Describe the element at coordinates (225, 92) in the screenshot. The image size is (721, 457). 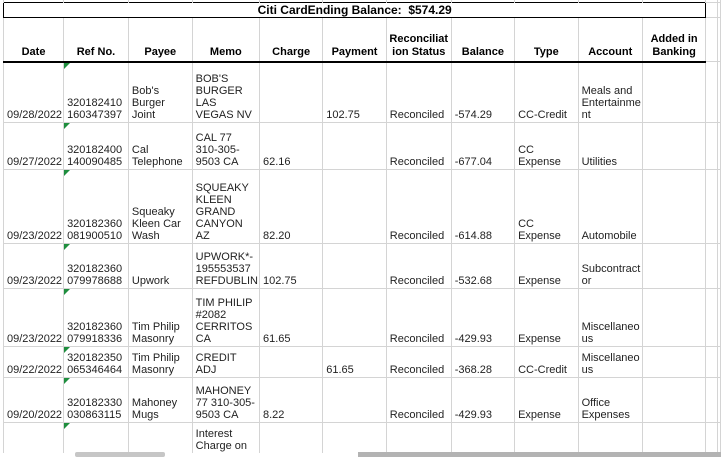
I see `cell-memo: BOB'S BURGER LAS VEGAS NV` at that location.